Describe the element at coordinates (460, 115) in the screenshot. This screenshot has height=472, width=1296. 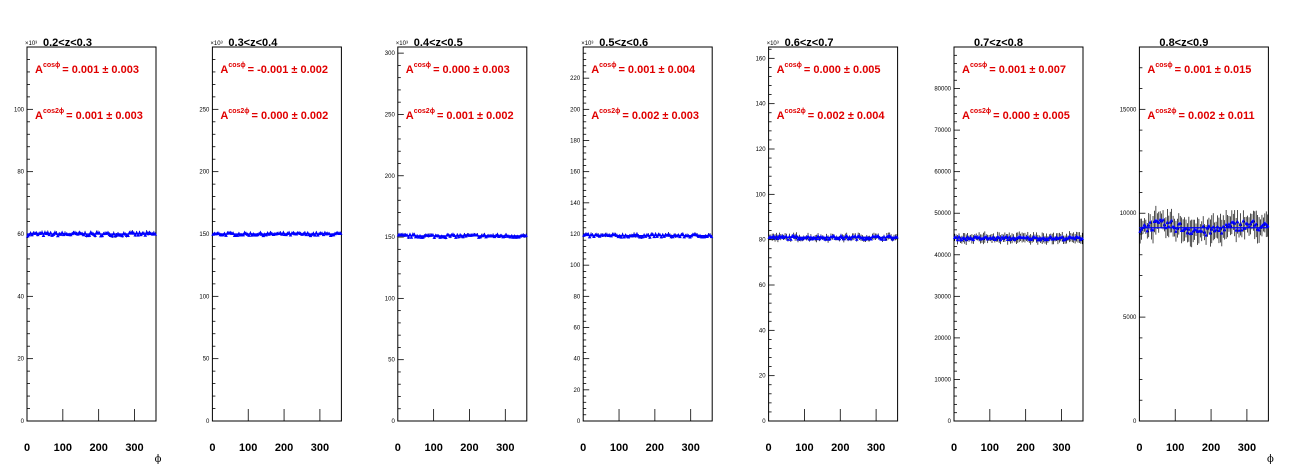
I see `asymmetry-annotation: Acos2ϕ = 0.001 ± 0.002` at that location.